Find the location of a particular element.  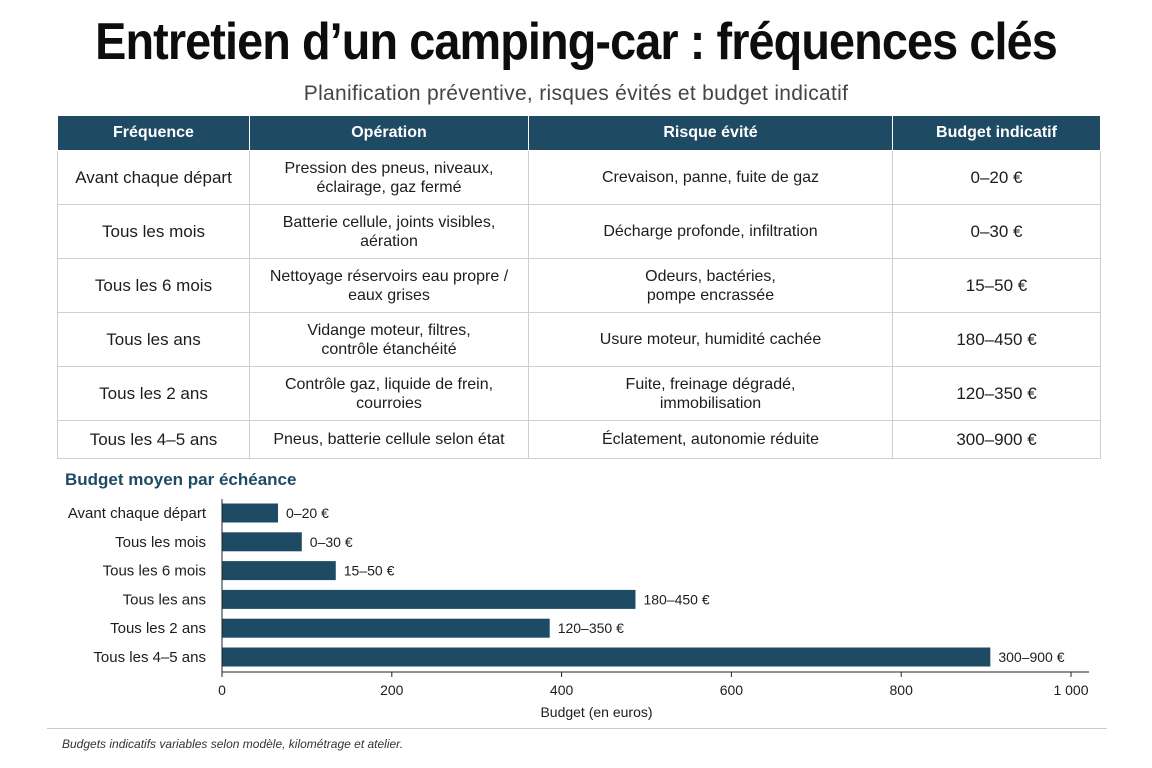

data-label: 0–30 € is located at coordinates (331, 542).